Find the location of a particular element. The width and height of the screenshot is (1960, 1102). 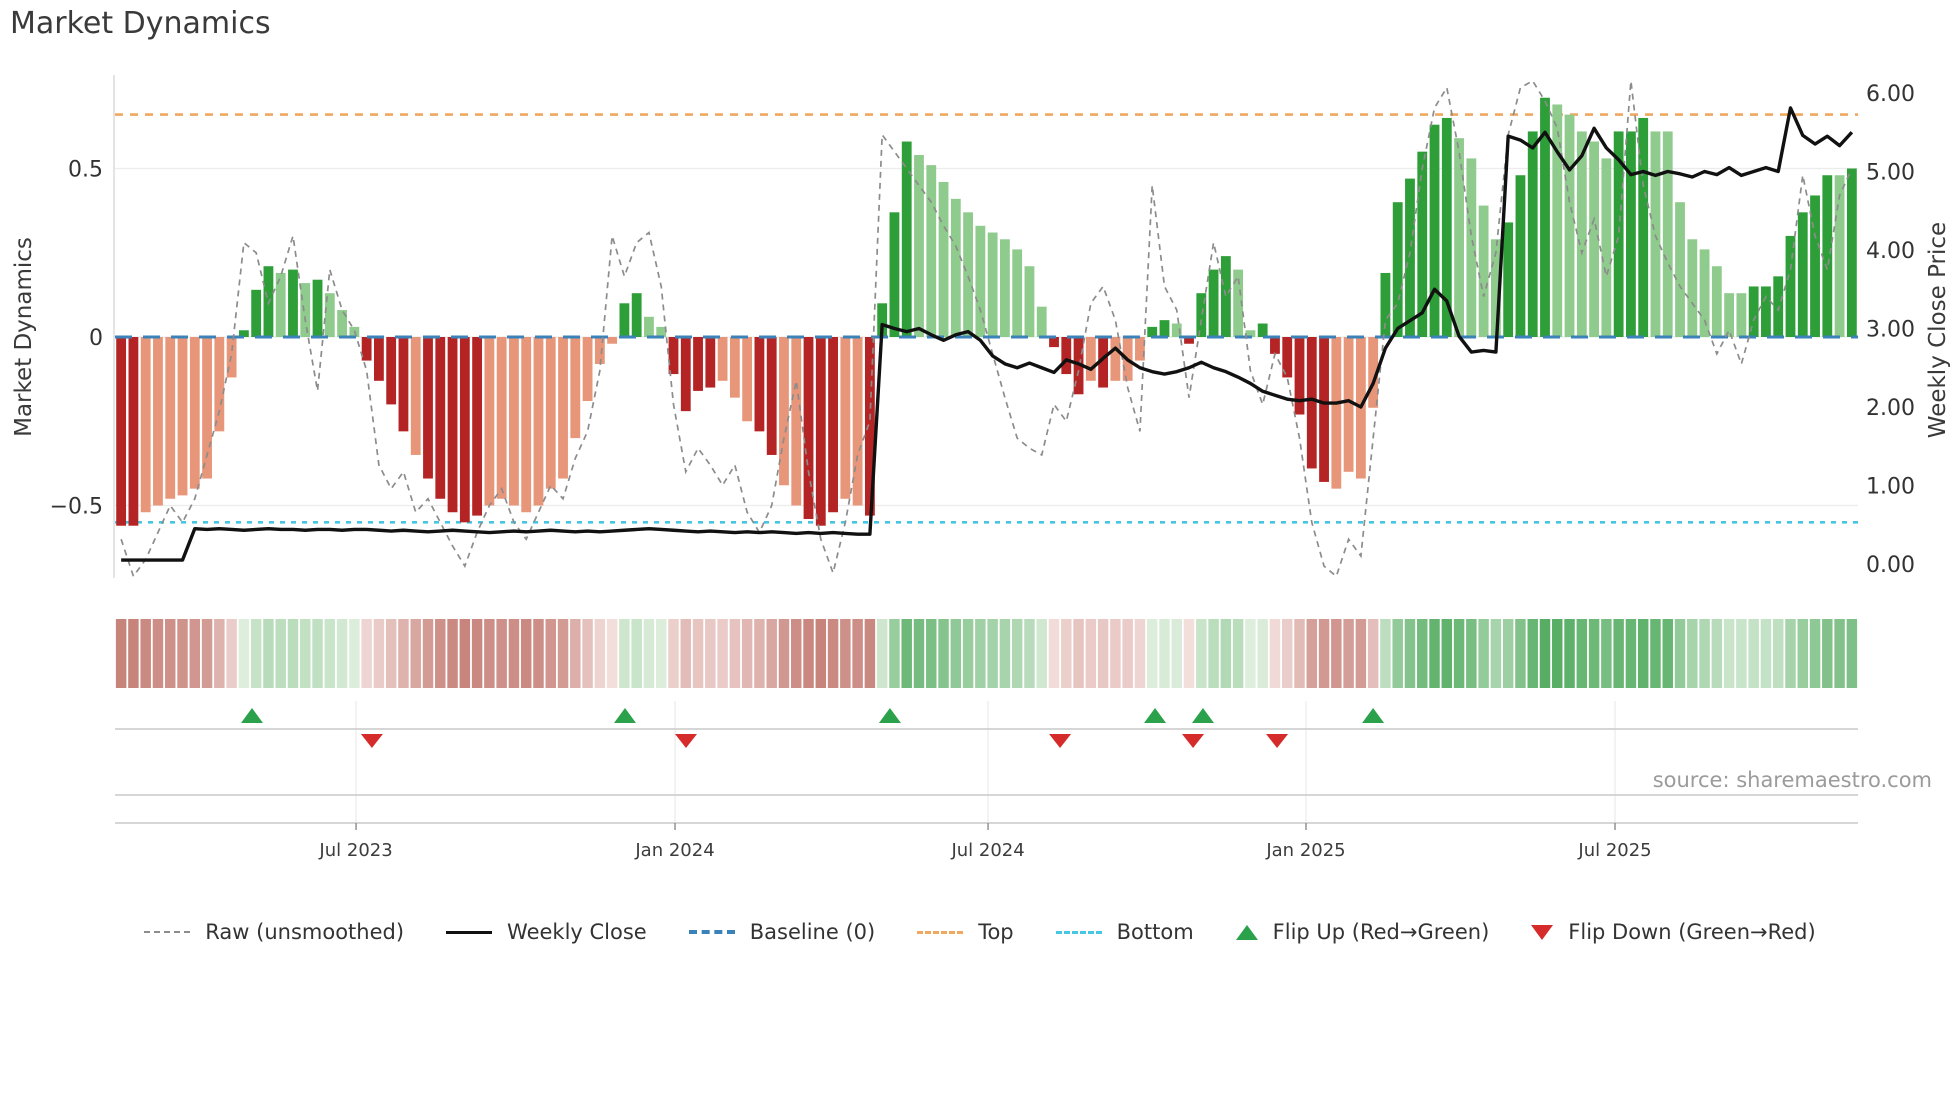

x-tick-label: Jul 2023 is located at coordinates (355, 850).